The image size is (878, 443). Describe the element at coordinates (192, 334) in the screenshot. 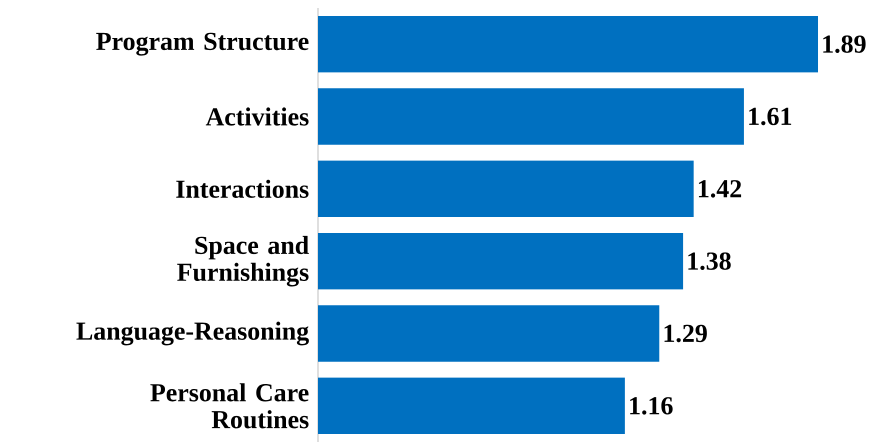

I see `y-tick-label: Language-Reasoning` at that location.